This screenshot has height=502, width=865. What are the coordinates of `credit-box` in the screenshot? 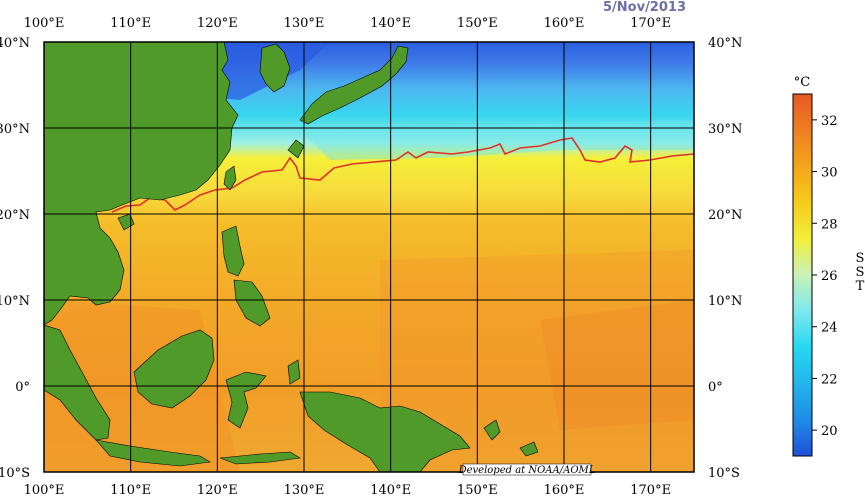 It's located at (527, 469).